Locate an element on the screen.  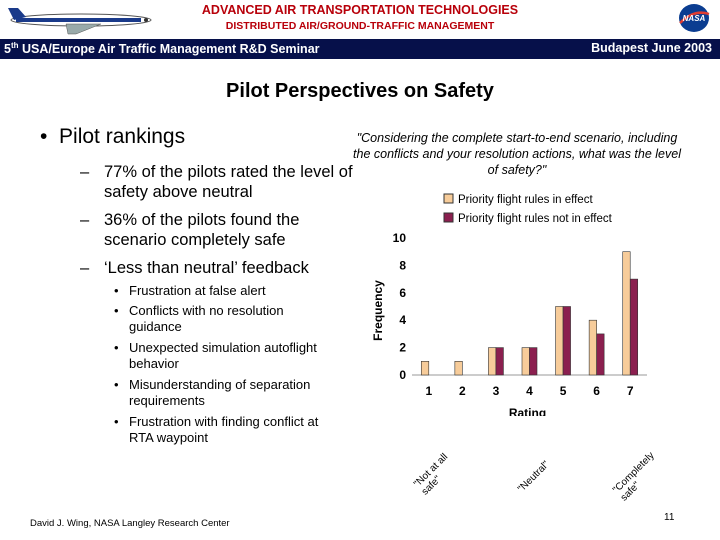
nasa-logo-text: NASA is located at coordinates (694, 18).